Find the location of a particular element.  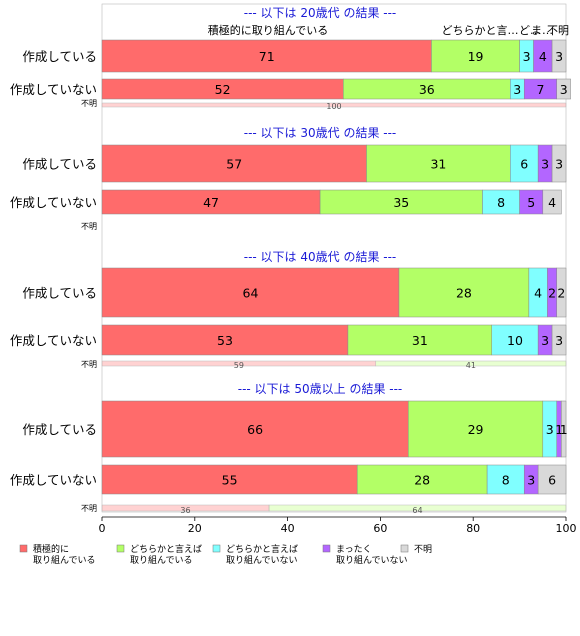

x-tick-label: 20 is located at coordinates (195, 528).